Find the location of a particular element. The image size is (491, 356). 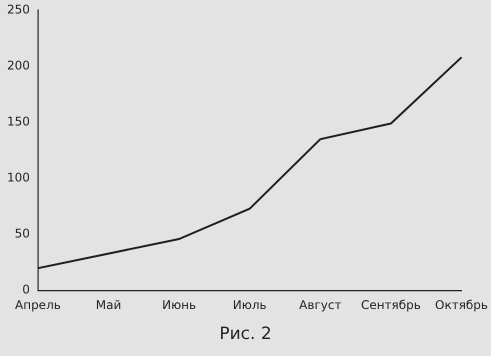

x-tick-label: Октябрь is located at coordinates (461, 305).